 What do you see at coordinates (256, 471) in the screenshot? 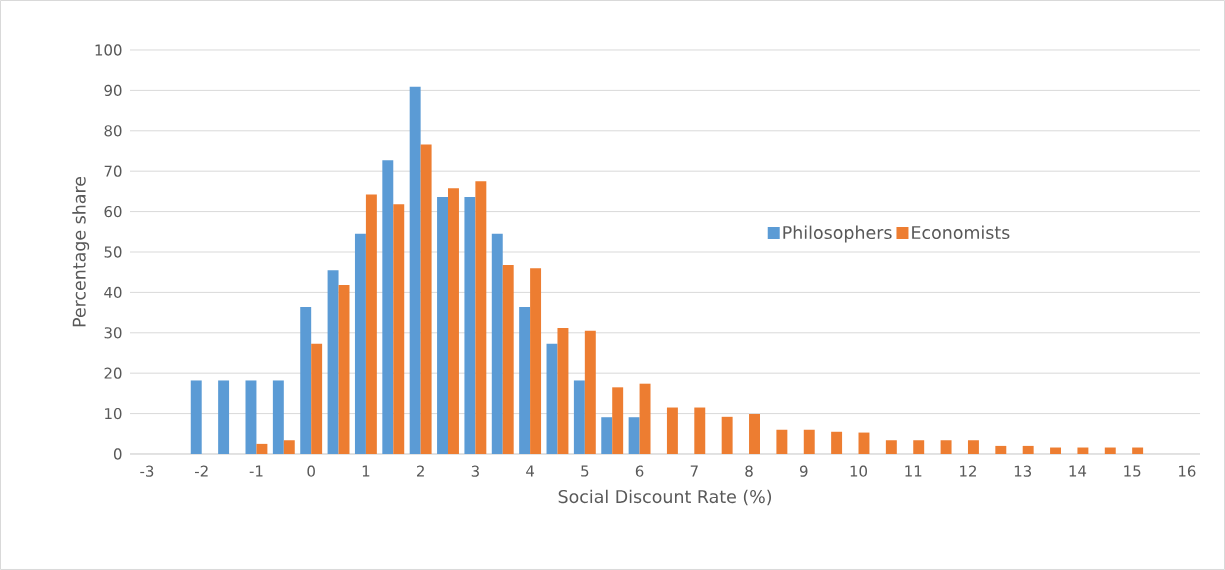
I see `x-tick-label: -1` at bounding box center [256, 471].